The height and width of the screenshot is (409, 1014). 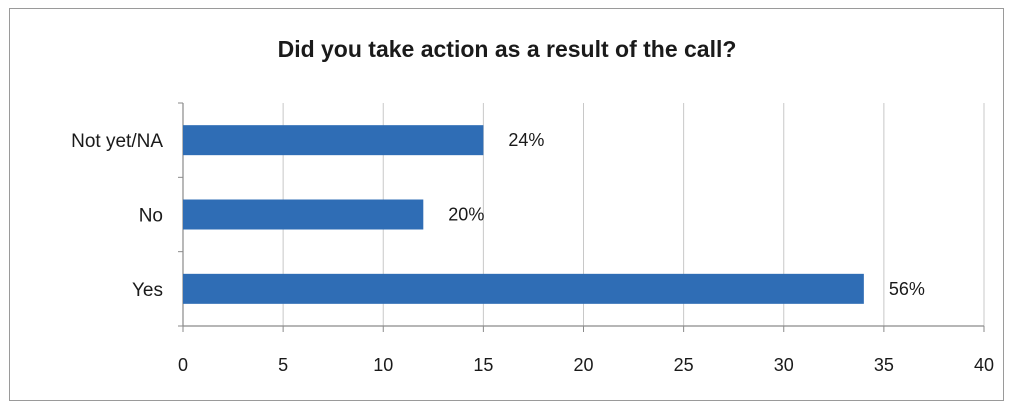 I want to click on category-label: Not yet/NA, so click(x=117, y=141).